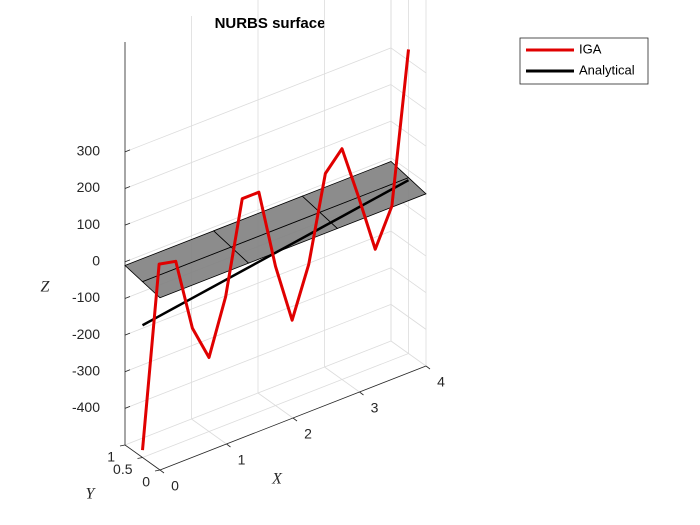  Describe the element at coordinates (86, 370) in the screenshot. I see `z-tick-label: -300` at that location.